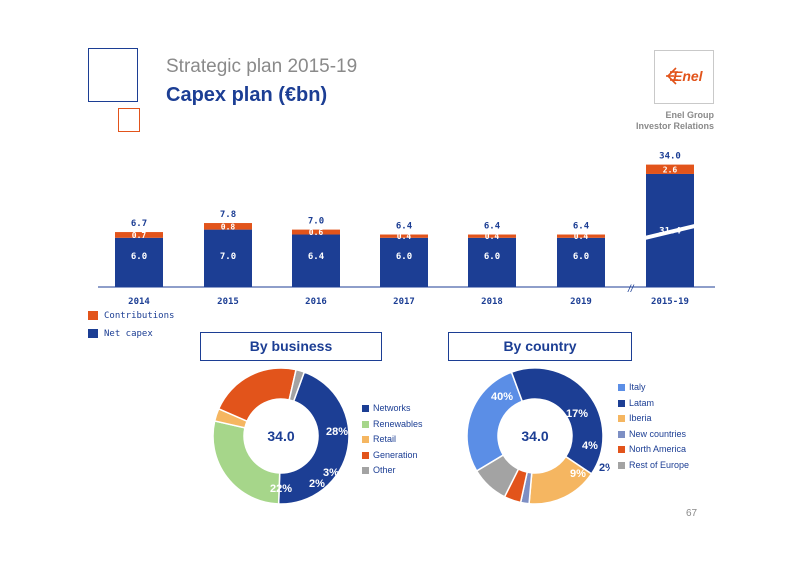  Describe the element at coordinates (495, 422) in the screenshot. I see `donut-slice-italy` at that location.